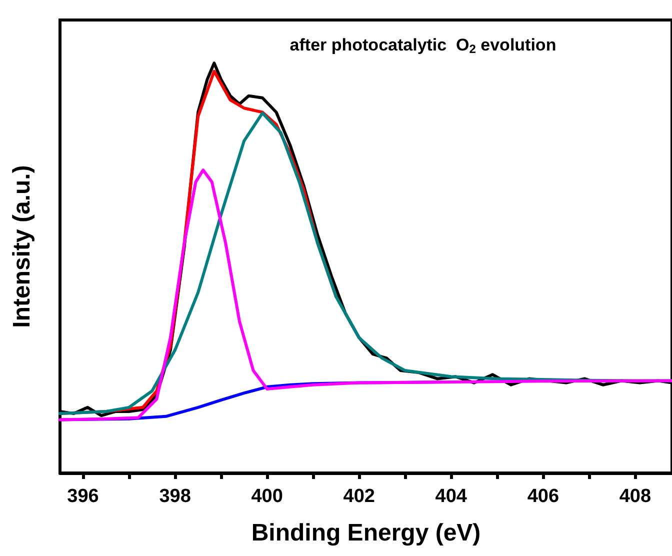 The height and width of the screenshot is (556, 672). I want to click on x-tick-label: 402, so click(359, 496).